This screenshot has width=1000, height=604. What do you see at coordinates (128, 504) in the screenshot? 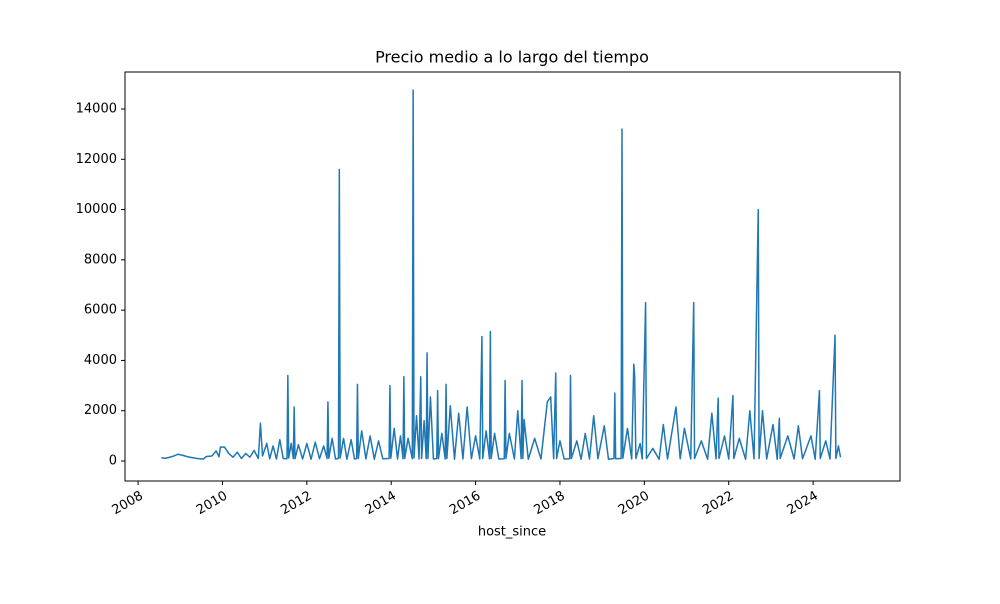
I see `x-tick-label: 2008` at bounding box center [128, 504].